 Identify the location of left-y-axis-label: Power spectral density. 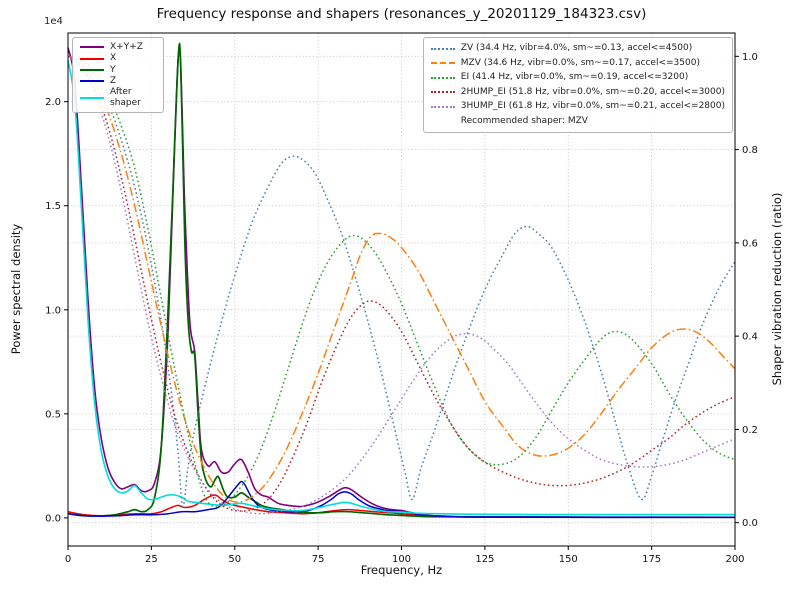
(16, 289).